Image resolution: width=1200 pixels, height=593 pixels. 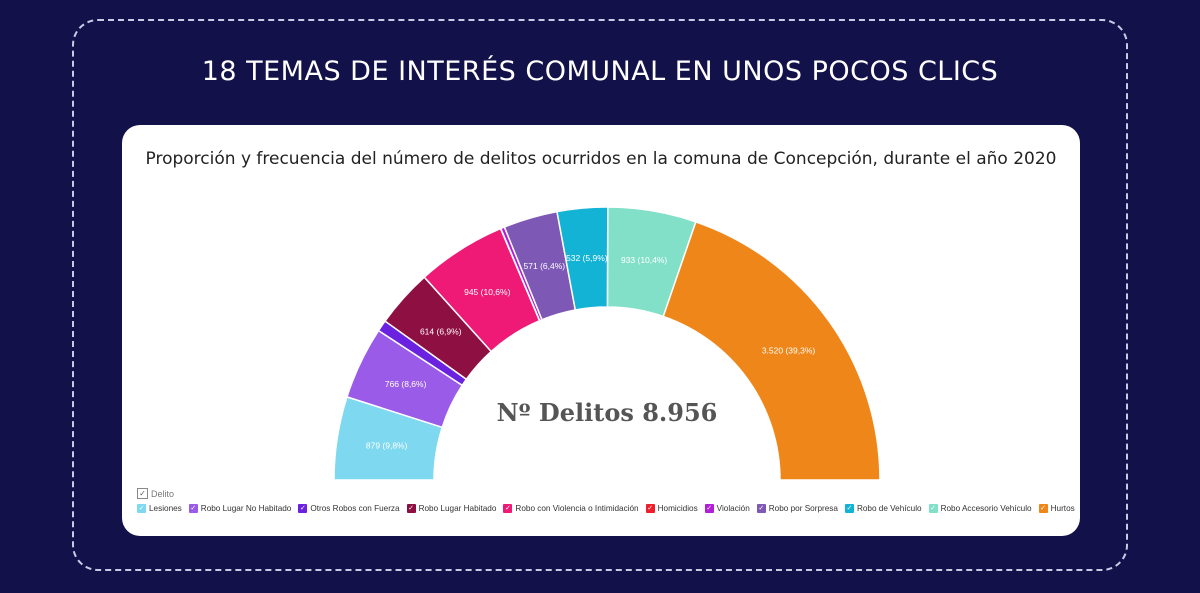 What do you see at coordinates (487, 292) in the screenshot?
I see `segment-label-4: 945 (10,6%)` at bounding box center [487, 292].